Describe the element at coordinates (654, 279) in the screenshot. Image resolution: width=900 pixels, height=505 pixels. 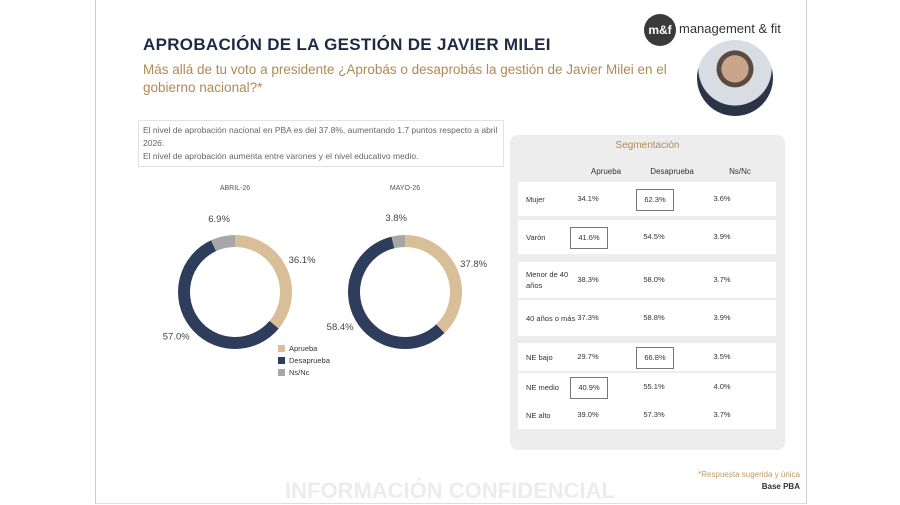
I see `table-cell: 58.0%` at that location.